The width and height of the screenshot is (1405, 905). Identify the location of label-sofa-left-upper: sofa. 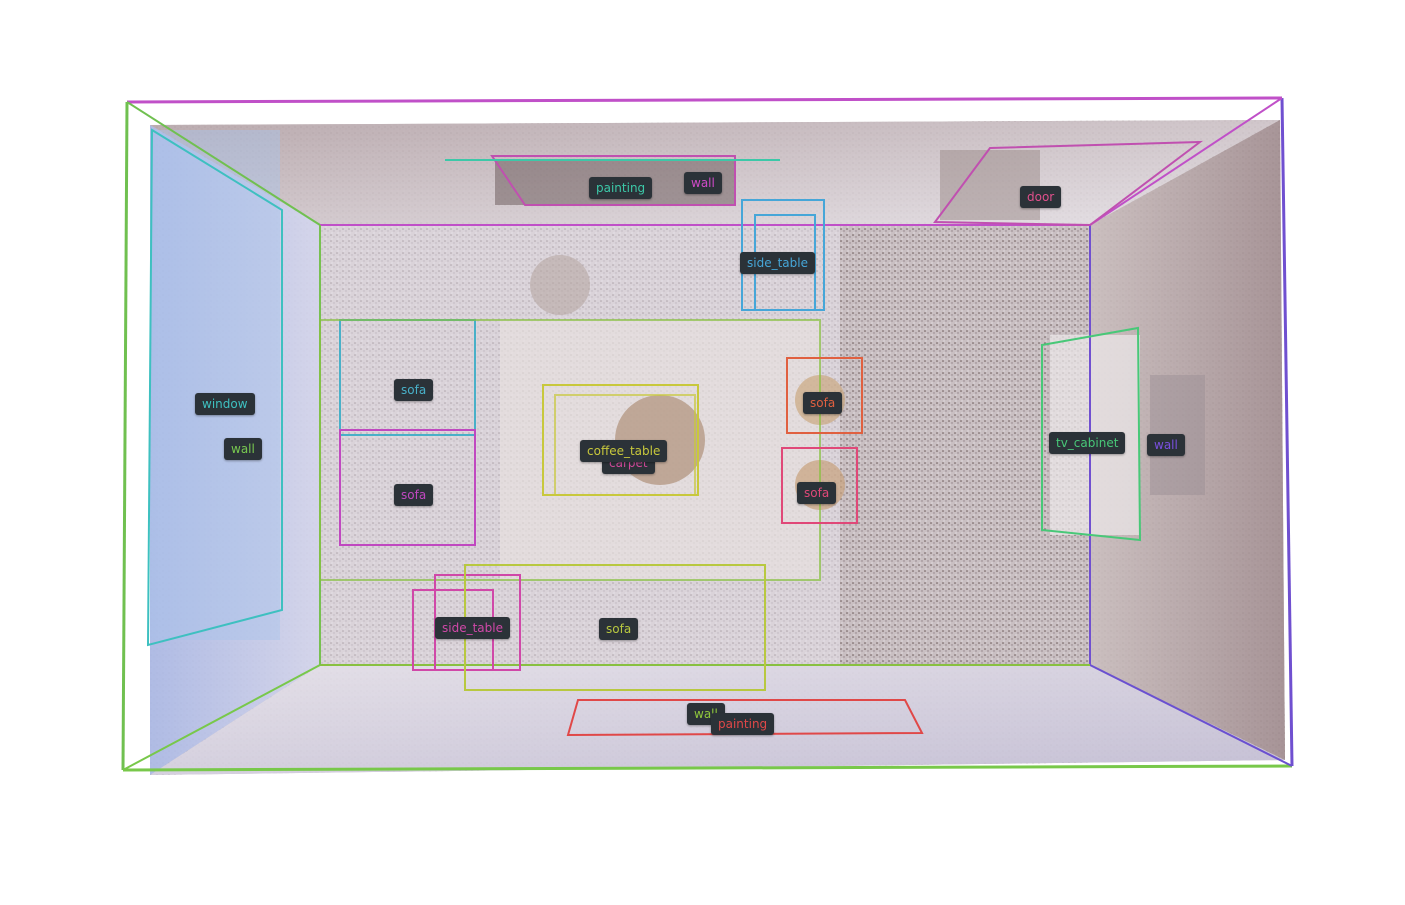
(414, 390).